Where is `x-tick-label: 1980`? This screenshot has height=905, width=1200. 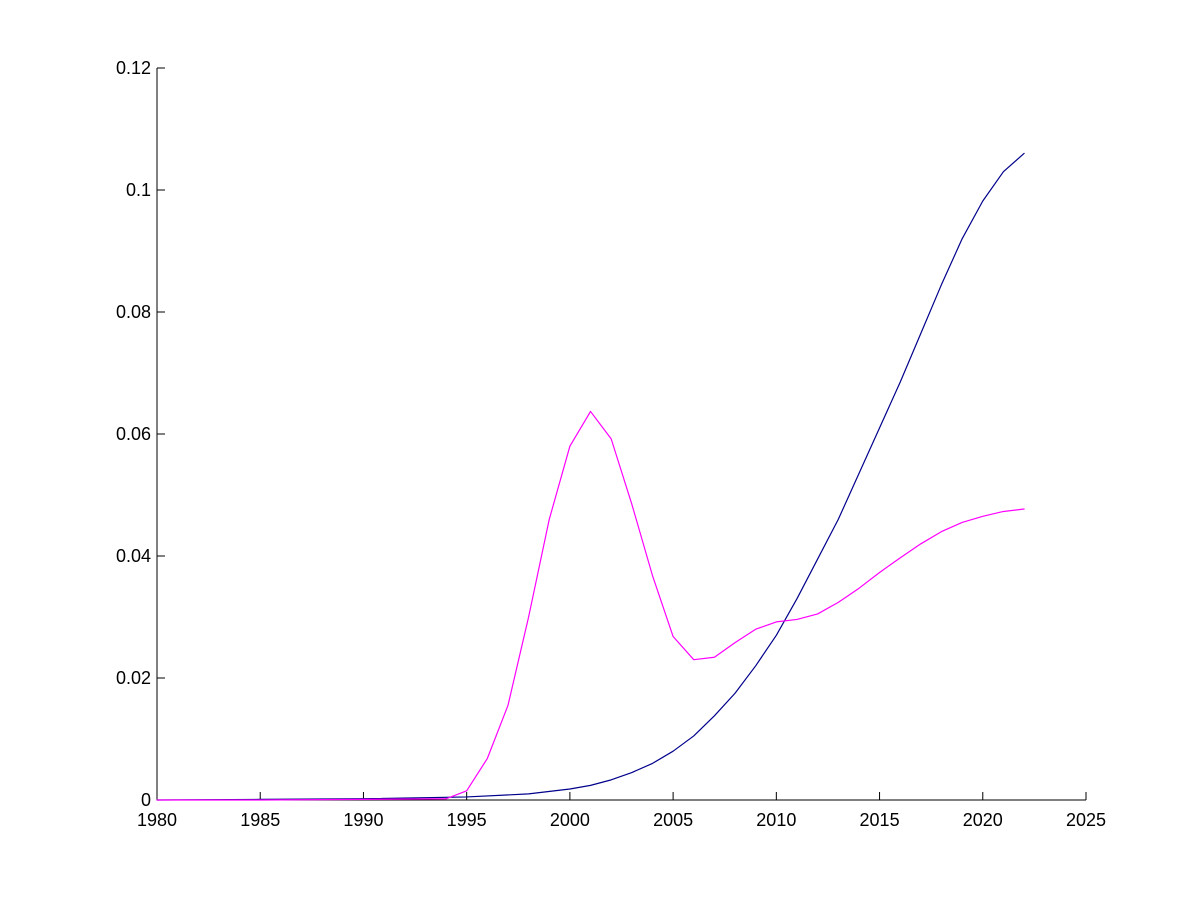
x-tick-label: 1980 is located at coordinates (157, 820).